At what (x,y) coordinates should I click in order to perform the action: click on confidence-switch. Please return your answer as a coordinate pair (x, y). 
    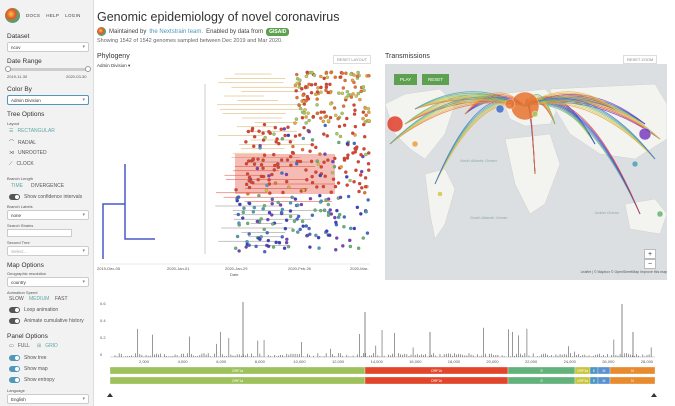
    Looking at the image, I should click on (14, 197).